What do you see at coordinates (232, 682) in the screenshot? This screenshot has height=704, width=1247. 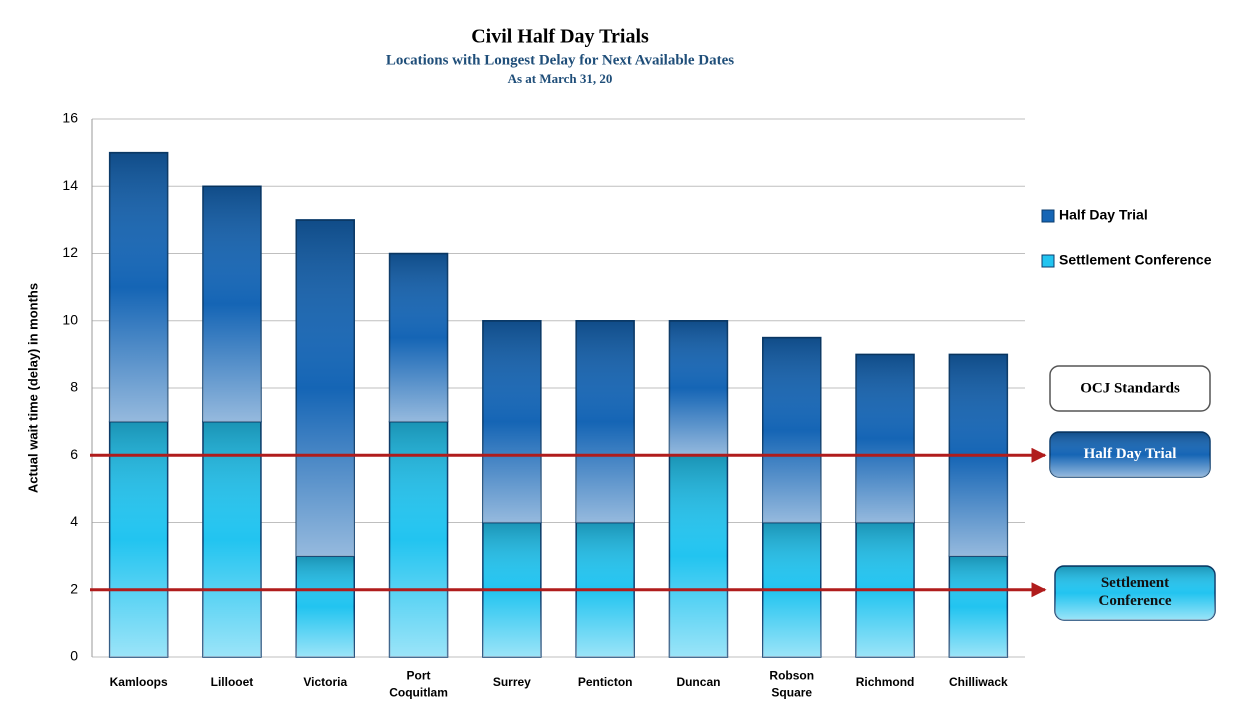 I see `x-tick-label: Lillooet` at bounding box center [232, 682].